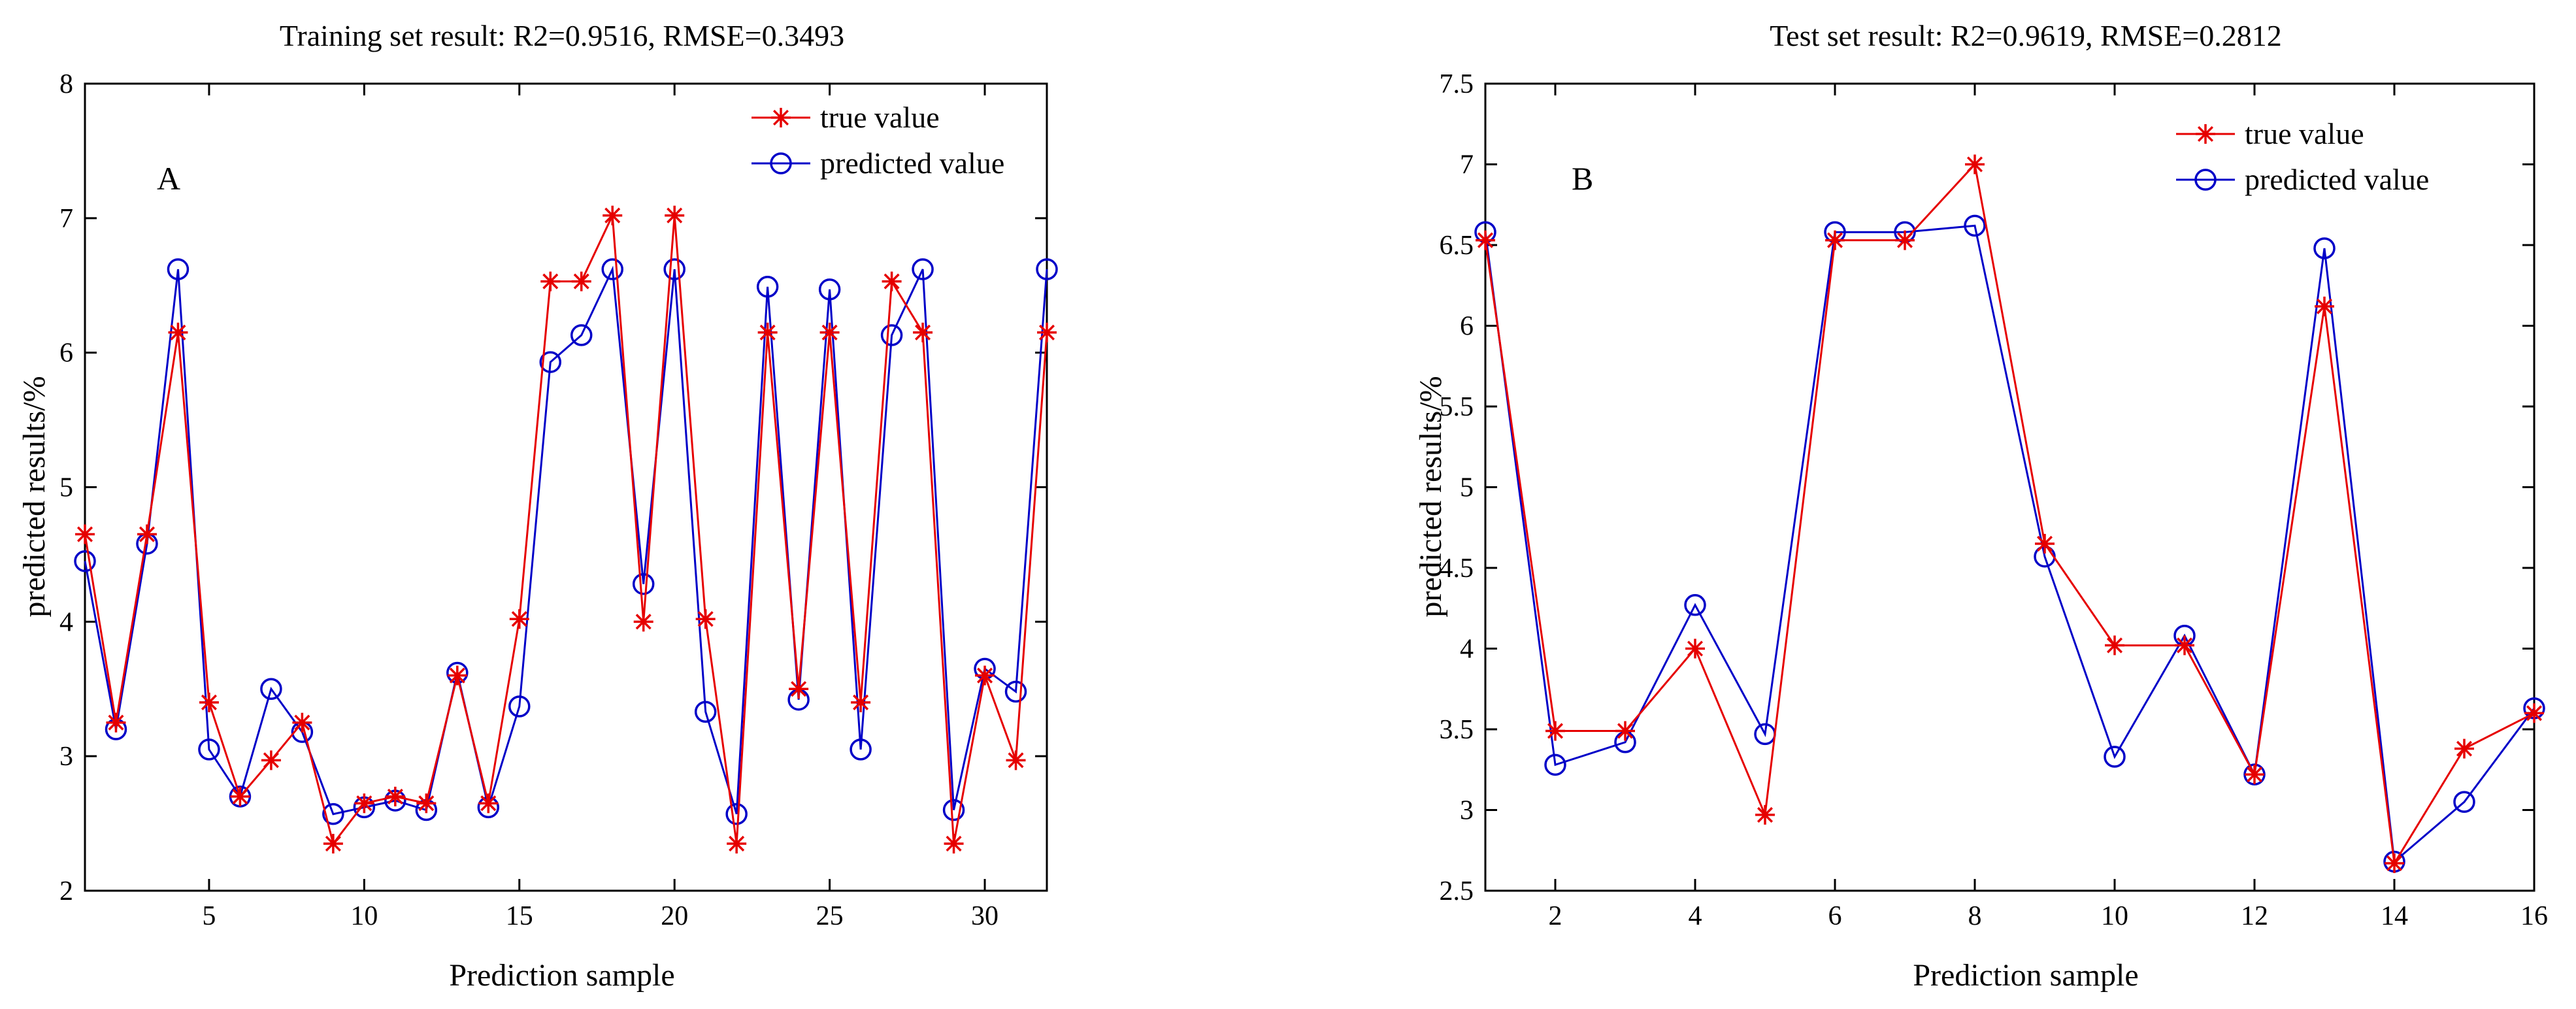 This screenshot has width=2576, height=1009. What do you see at coordinates (1457, 730) in the screenshot?
I see `panel-b-y-tick-label: 3.5` at bounding box center [1457, 730].